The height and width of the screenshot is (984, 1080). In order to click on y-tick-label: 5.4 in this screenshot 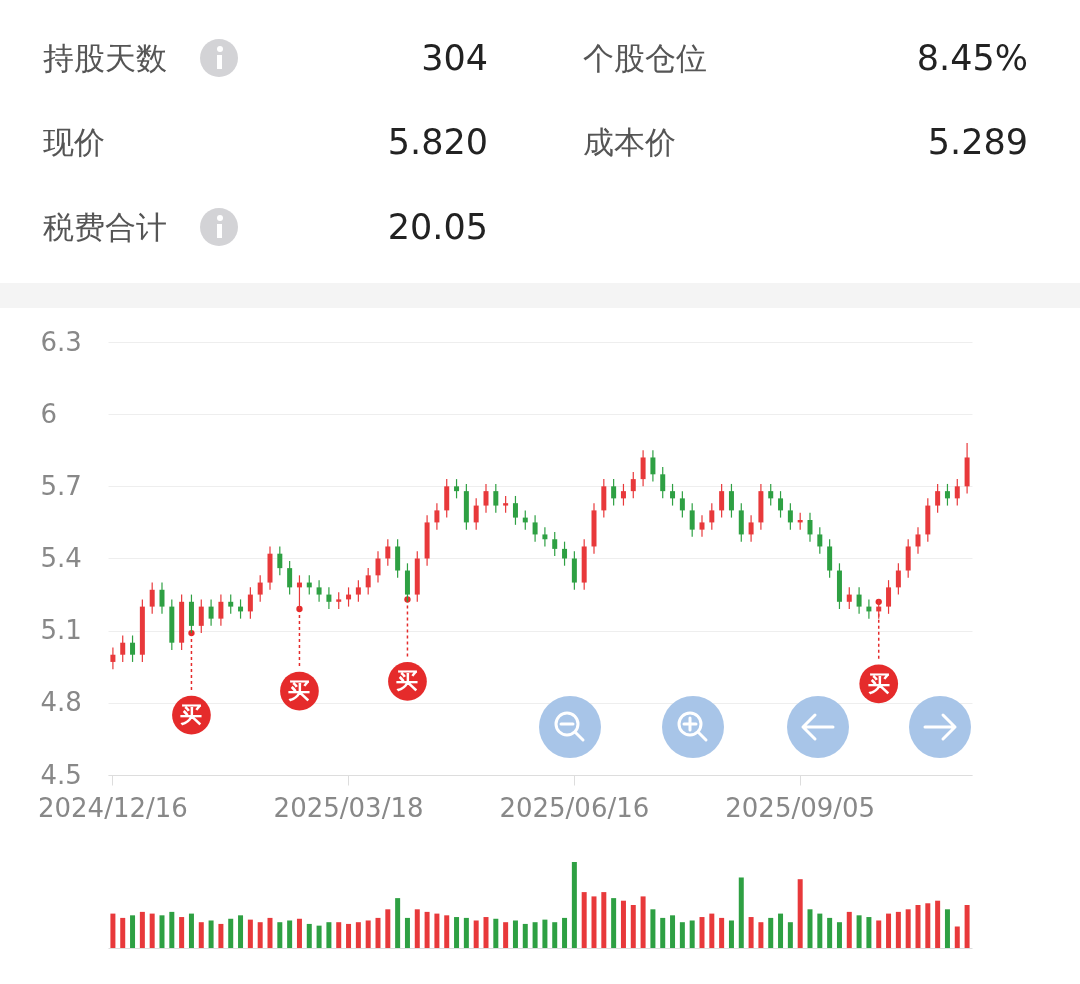, I will do `click(61, 558)`.